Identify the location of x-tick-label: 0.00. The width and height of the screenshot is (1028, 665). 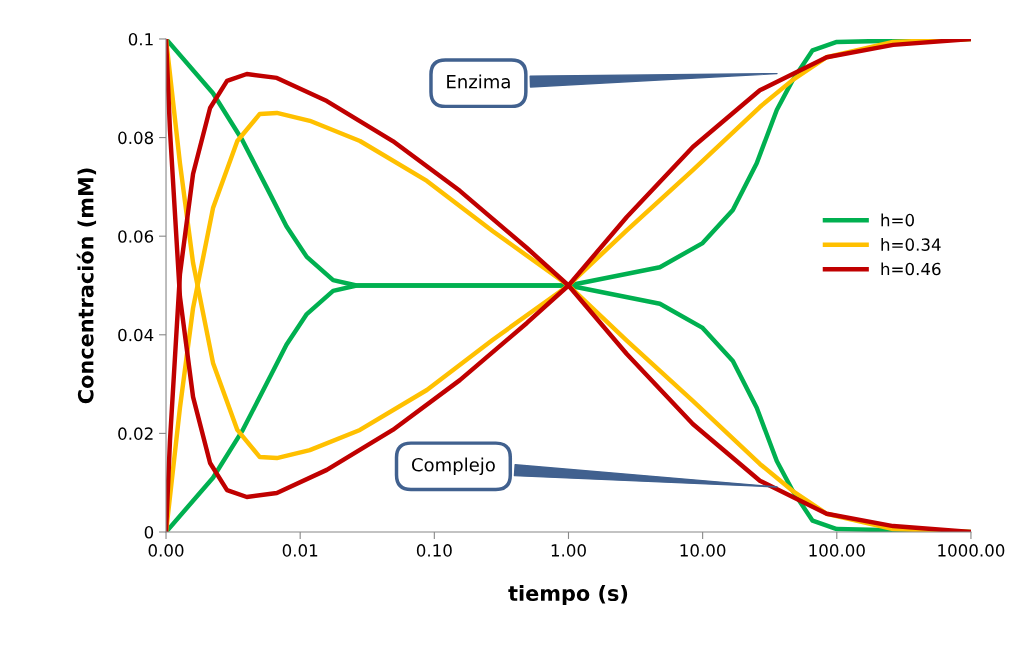
(166, 550).